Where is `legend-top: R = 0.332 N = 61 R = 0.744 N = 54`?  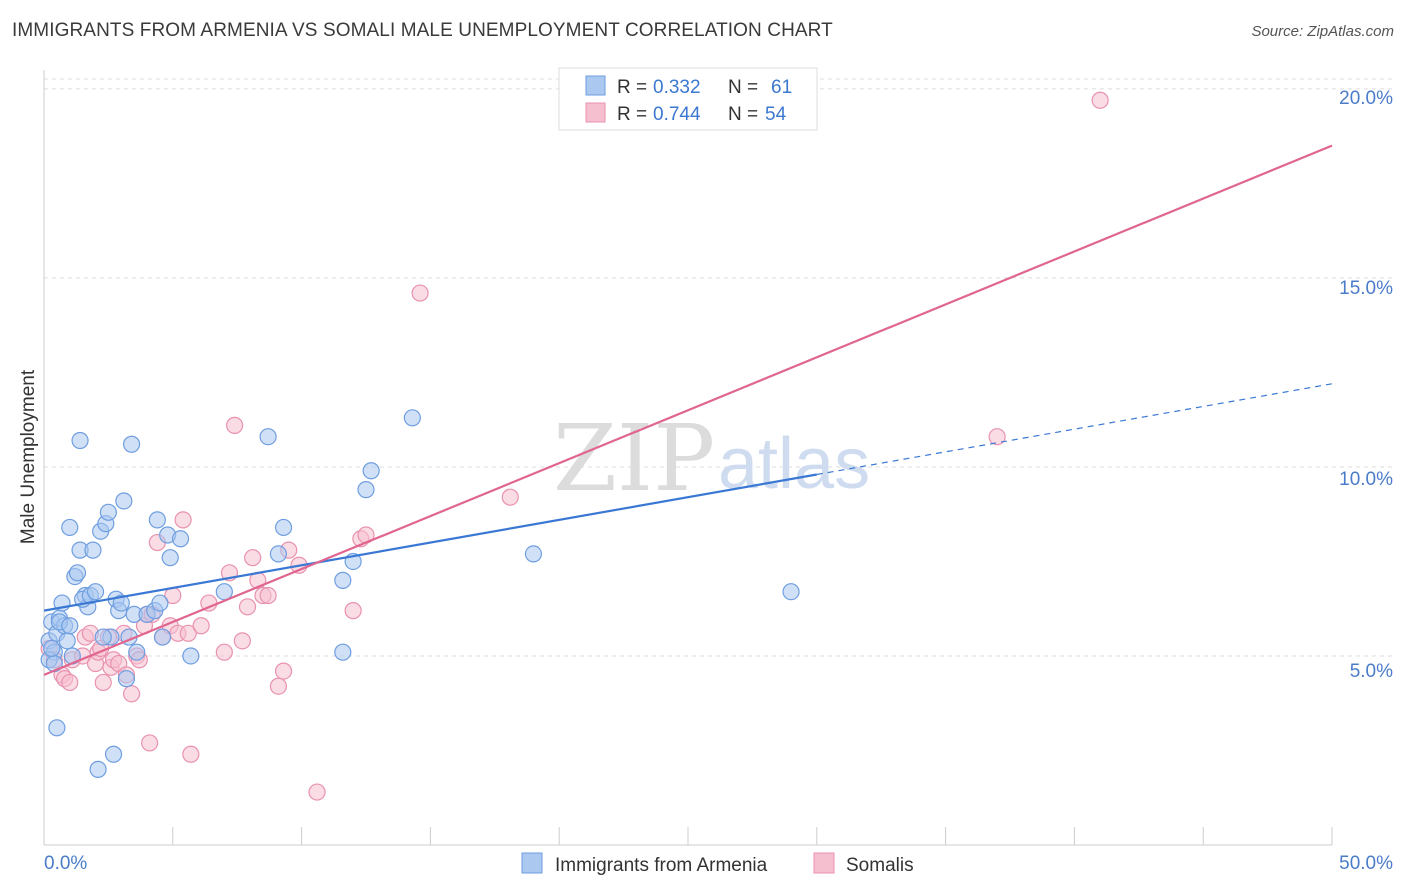
legend-top: R = 0.332 N = 61 R = 0.744 N = 54 is located at coordinates (688, 99).